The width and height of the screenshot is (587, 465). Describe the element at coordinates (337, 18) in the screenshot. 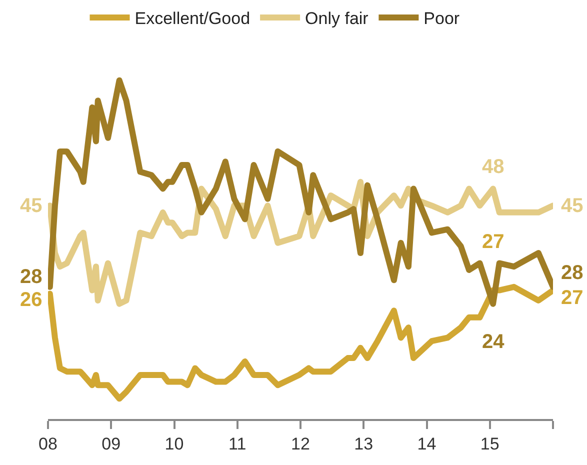

I see `legend-label: Only fair` at that location.